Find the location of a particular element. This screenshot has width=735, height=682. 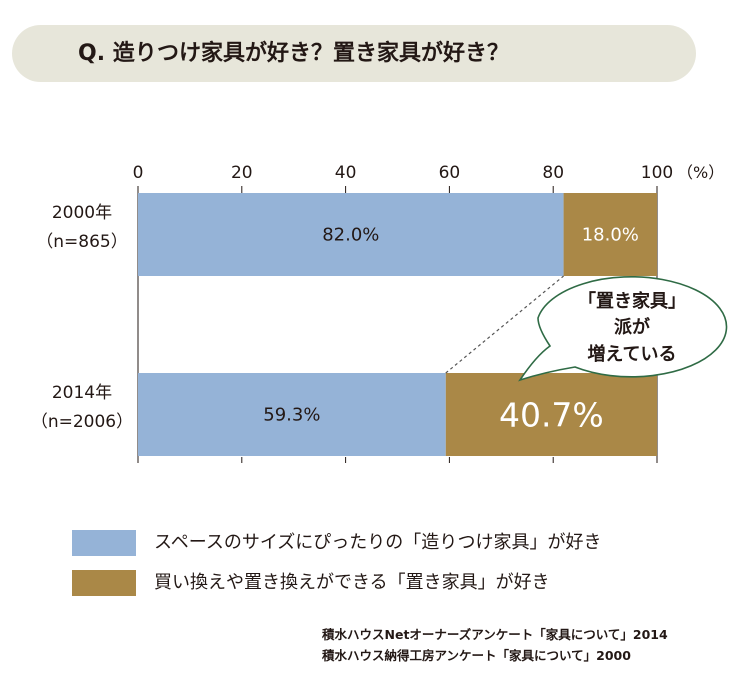

data-label: 59.3% is located at coordinates (291, 415).